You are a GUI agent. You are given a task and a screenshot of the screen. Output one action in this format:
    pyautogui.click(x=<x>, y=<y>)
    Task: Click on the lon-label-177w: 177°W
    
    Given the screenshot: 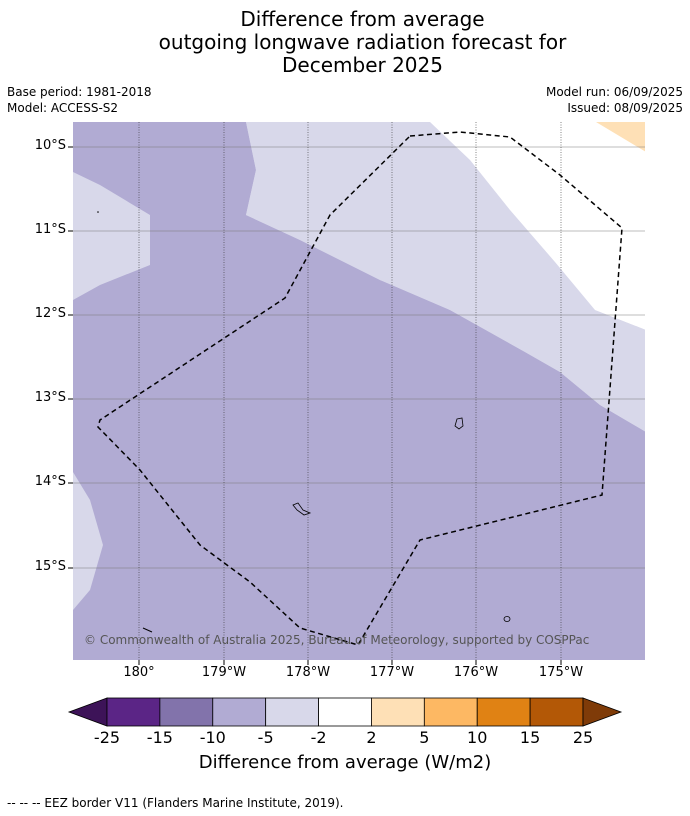 What is the action you would take?
    pyautogui.click(x=392, y=672)
    